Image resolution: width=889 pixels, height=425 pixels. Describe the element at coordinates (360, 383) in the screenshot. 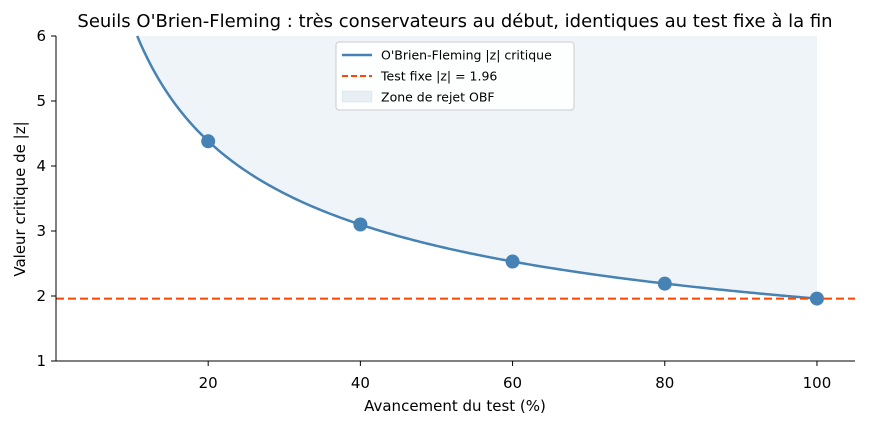

I see `x-tick-label-40: 40` at that location.